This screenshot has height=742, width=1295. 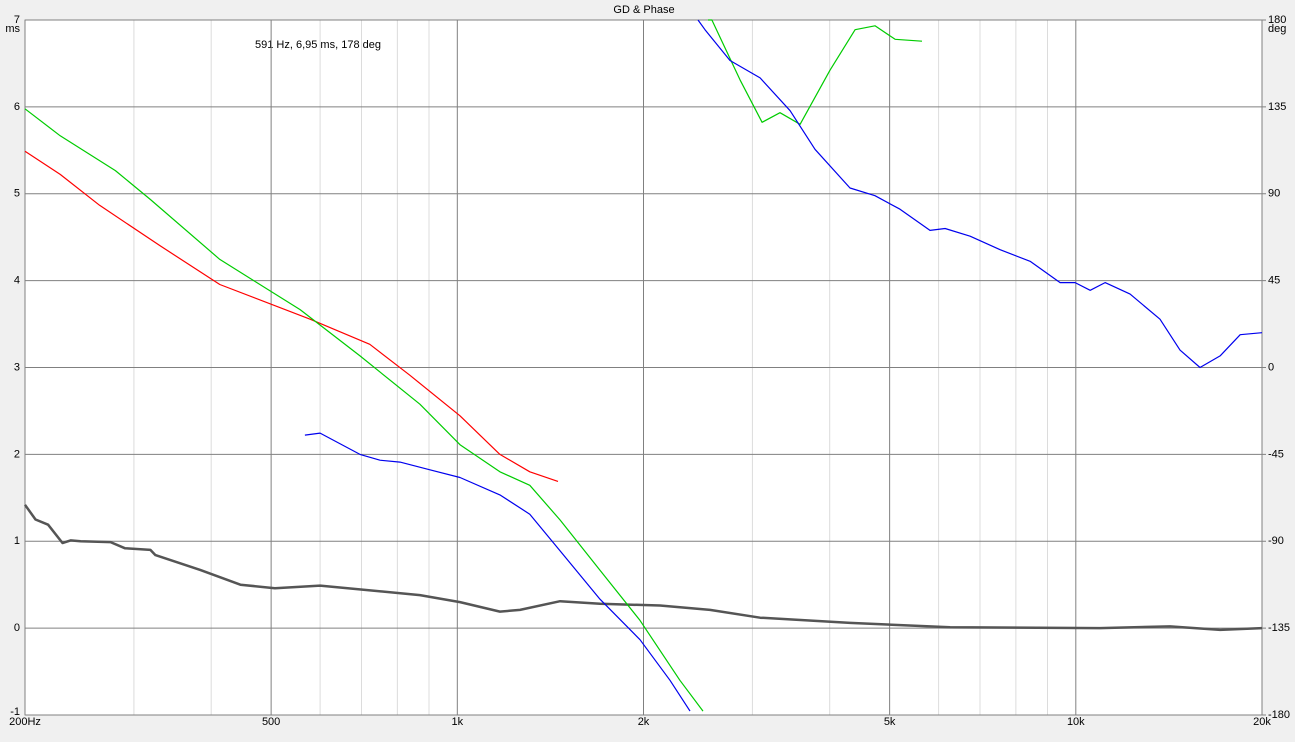 What do you see at coordinates (271, 722) in the screenshot?
I see `x-tick-label: 500` at bounding box center [271, 722].